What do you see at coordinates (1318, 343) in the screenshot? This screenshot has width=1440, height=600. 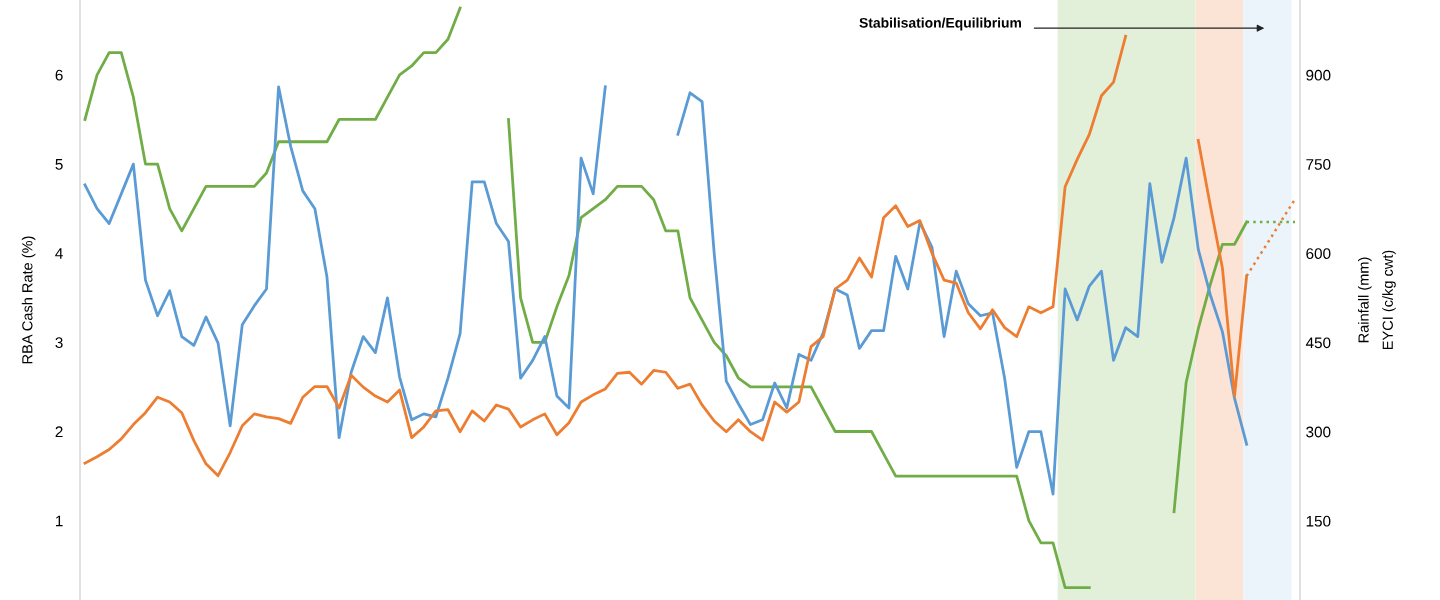 I see `y2-tick-label: 450` at bounding box center [1318, 343].